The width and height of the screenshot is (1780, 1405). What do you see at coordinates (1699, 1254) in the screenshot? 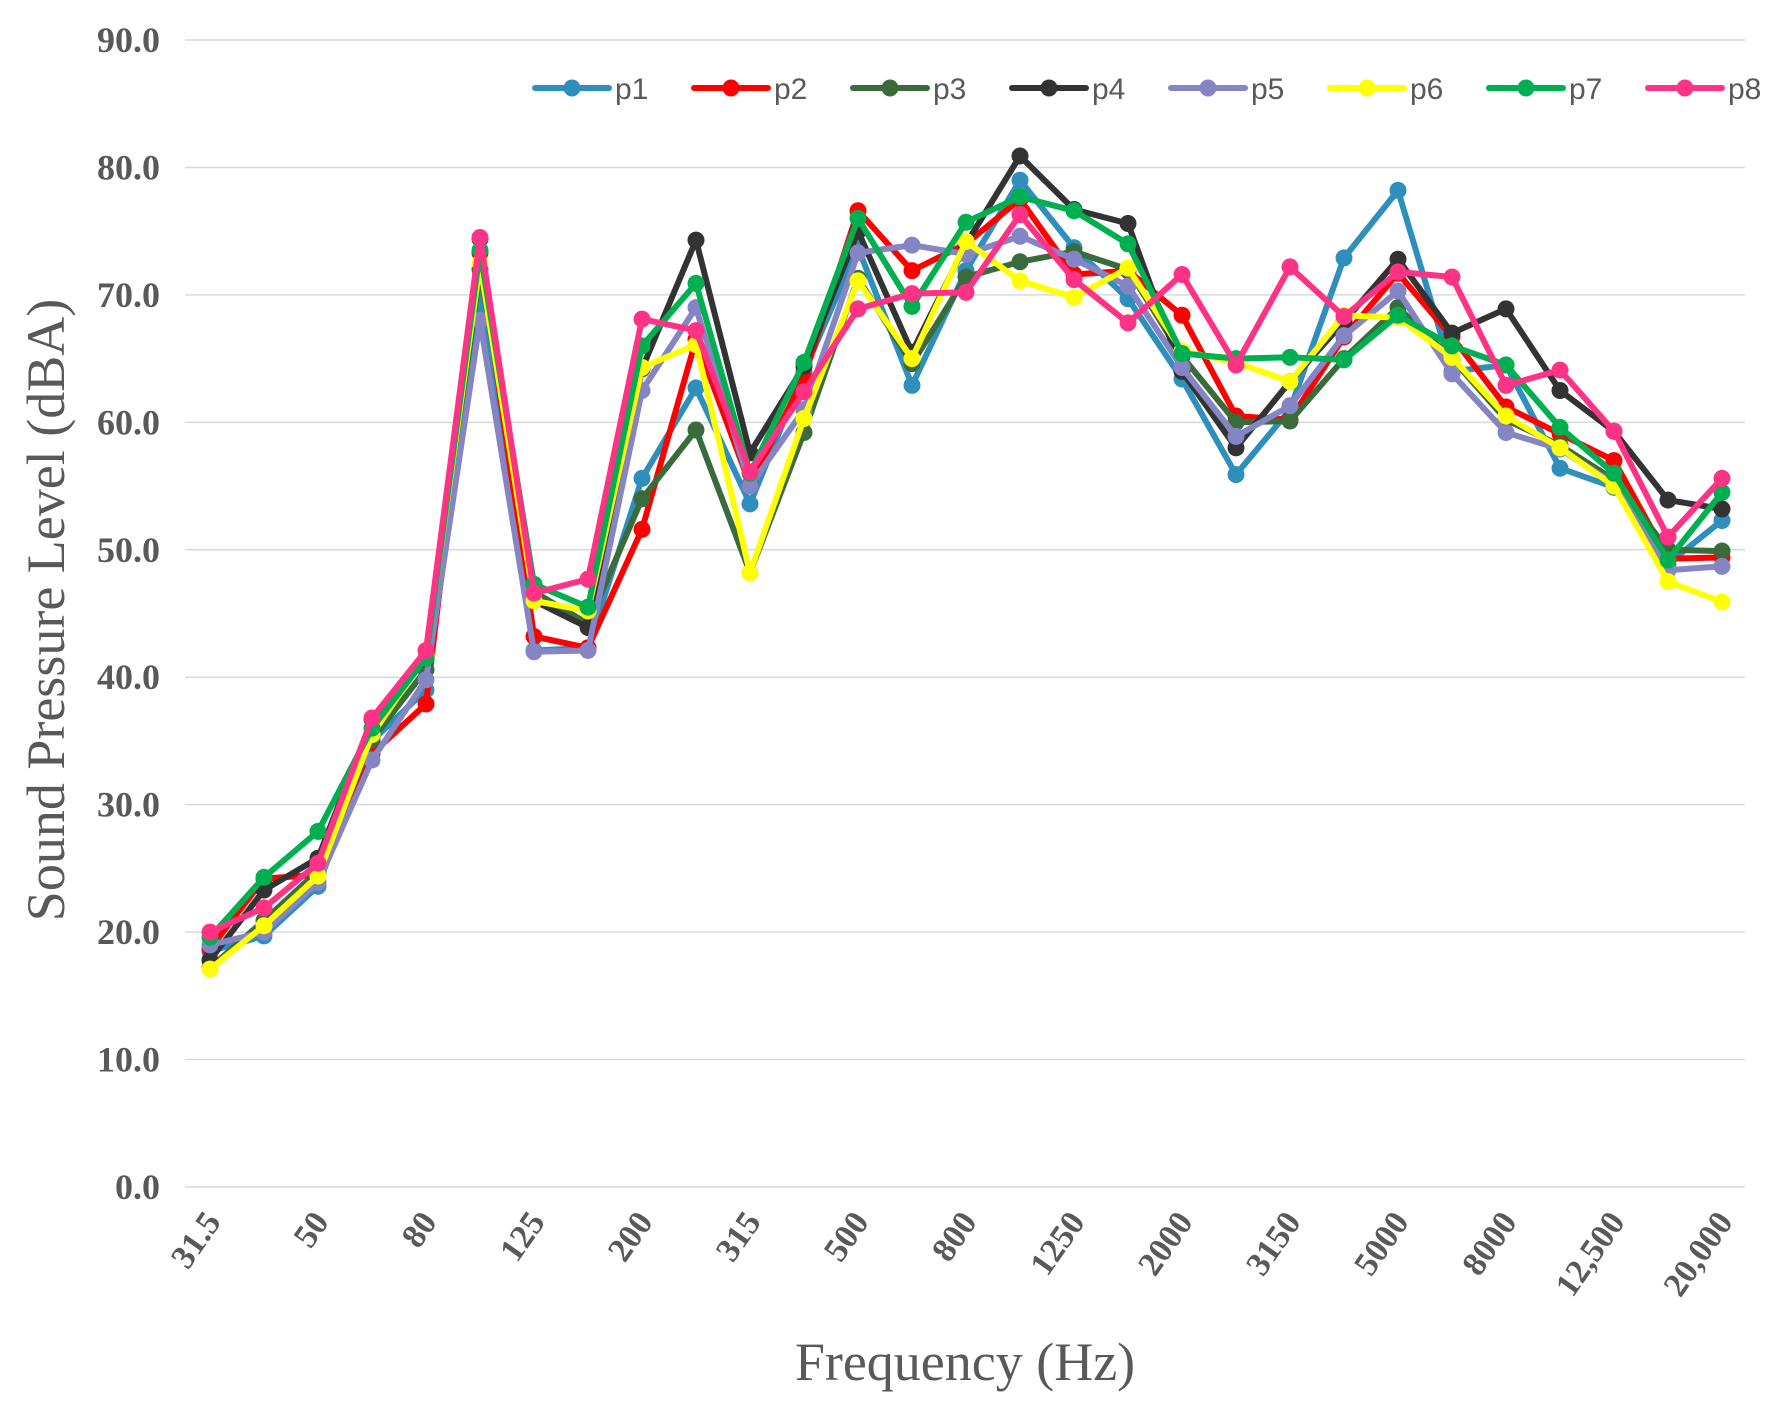
I see `x-tick-label: 20,000` at bounding box center [1699, 1254].